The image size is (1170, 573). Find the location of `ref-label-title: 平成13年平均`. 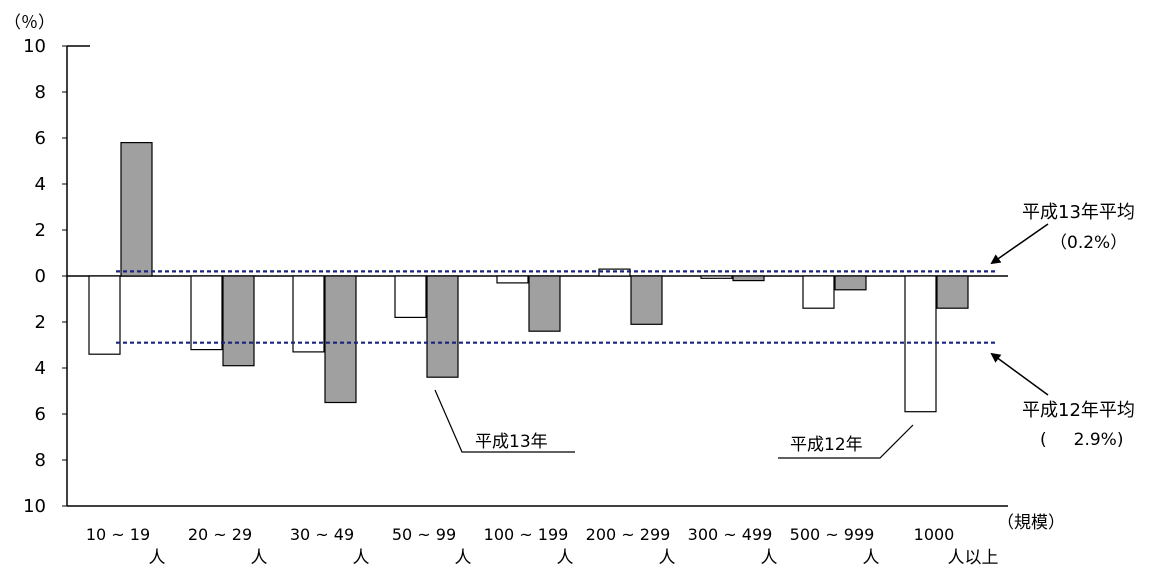

ref-label-title: 平成13年平均 is located at coordinates (1078, 212).